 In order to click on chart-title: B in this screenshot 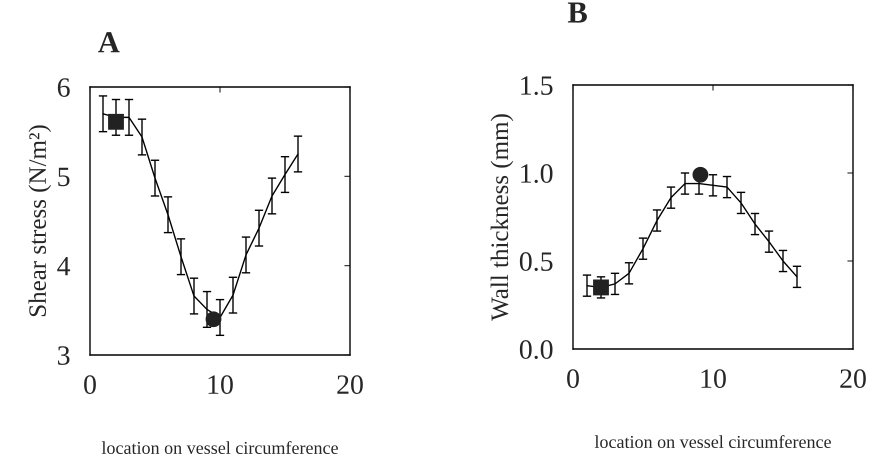, I will do `click(577, 12)`.